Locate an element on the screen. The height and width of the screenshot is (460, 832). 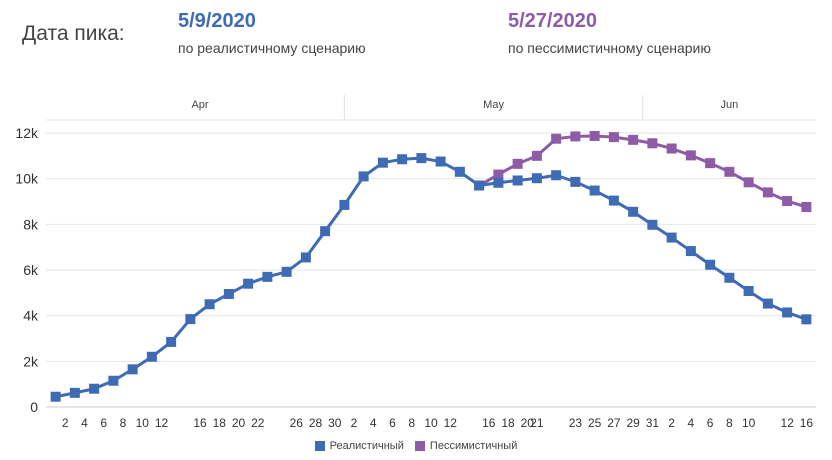
x-tick-label: 27 is located at coordinates (614, 423).